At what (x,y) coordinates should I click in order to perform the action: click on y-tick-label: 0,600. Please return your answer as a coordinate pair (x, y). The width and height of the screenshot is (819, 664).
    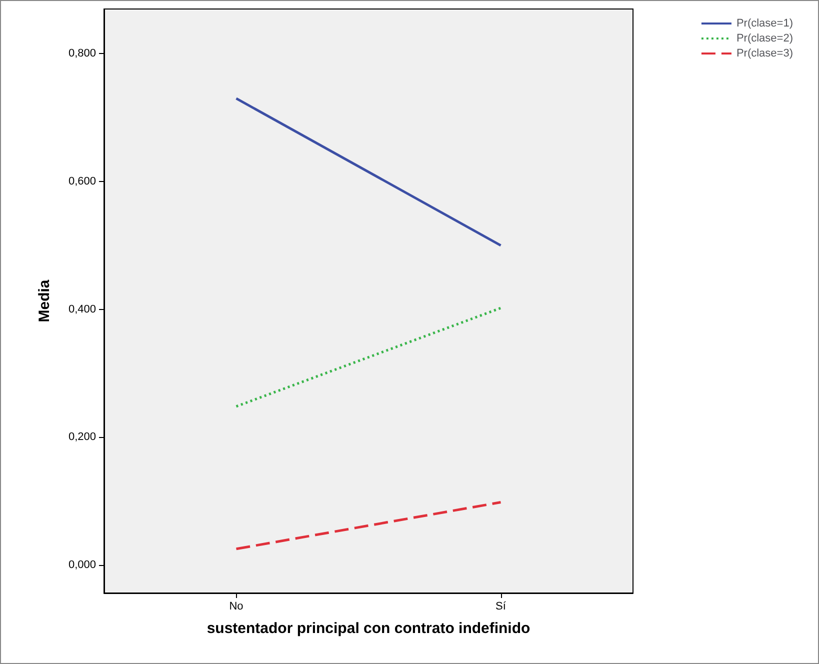
    Looking at the image, I should click on (82, 182).